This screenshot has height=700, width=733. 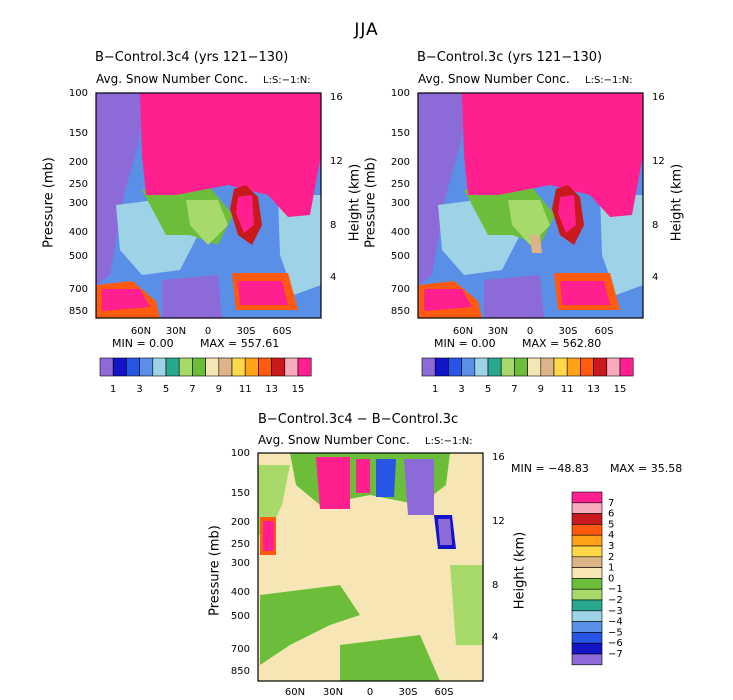 I want to click on ytick: 150, so click(x=400, y=133).